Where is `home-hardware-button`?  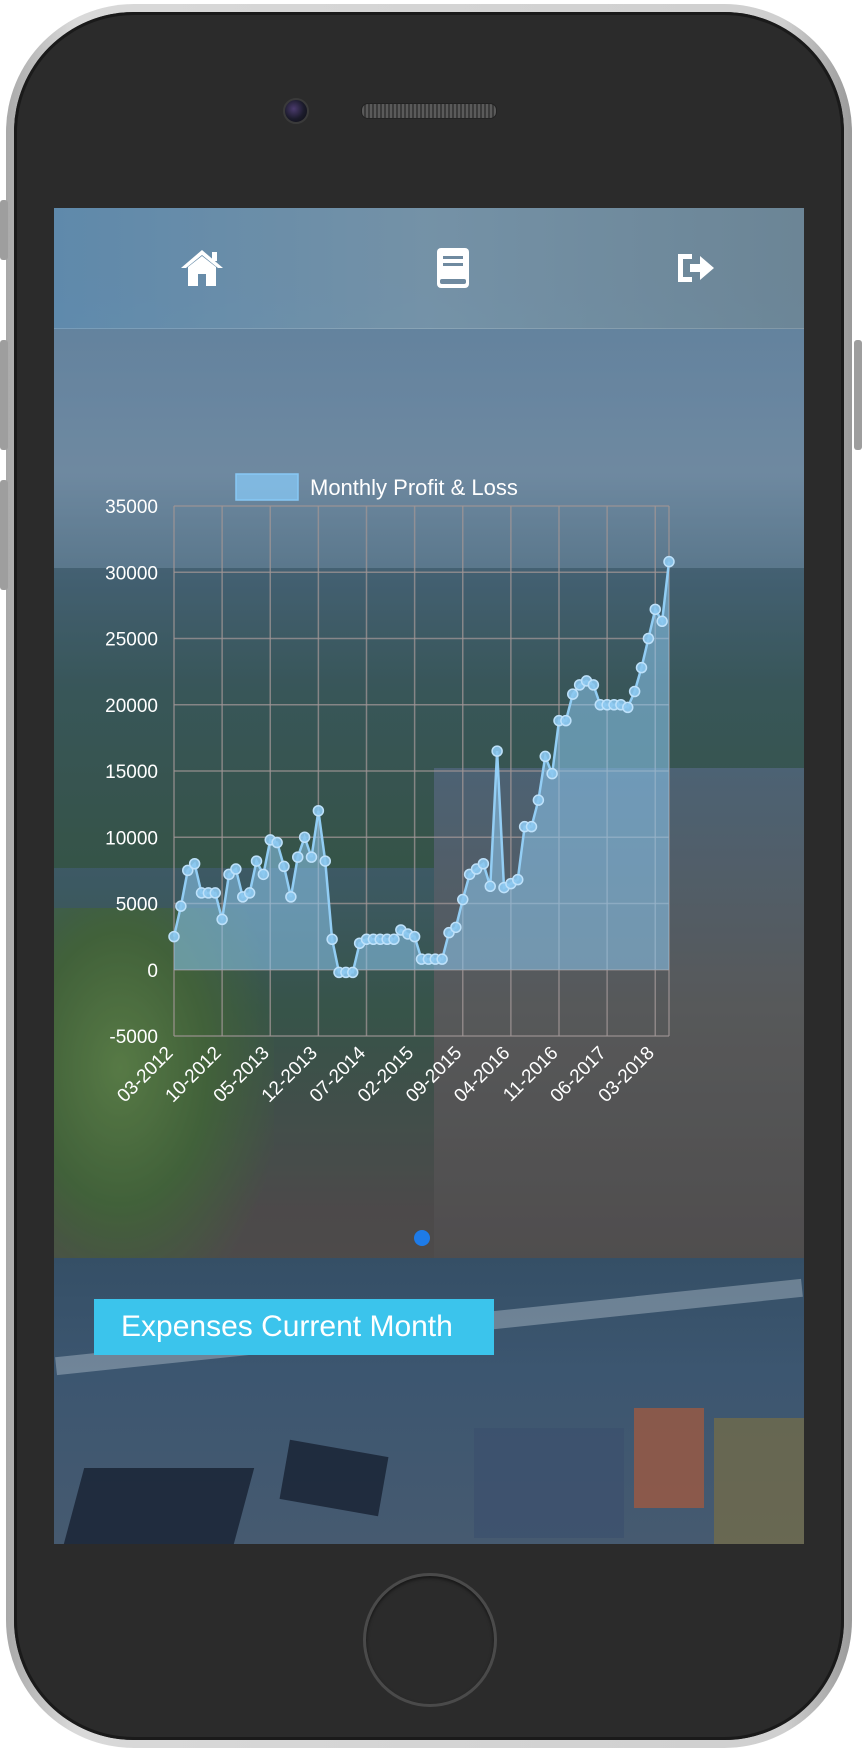 home-hardware-button is located at coordinates (430, 1640).